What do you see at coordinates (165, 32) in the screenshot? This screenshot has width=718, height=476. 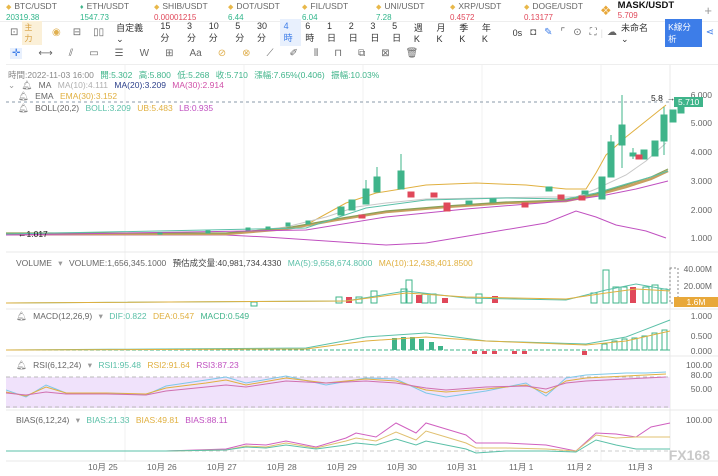 I see `interval-15m: 15分` at bounding box center [165, 32].